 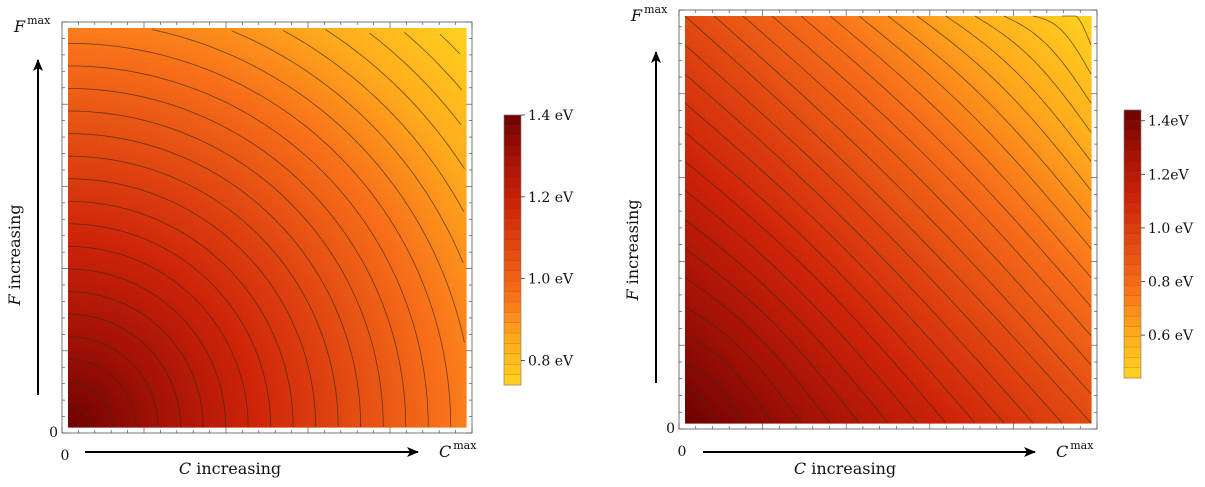 I want to click on colorbar-tick-label: 1.4 eV, so click(x=551, y=116).